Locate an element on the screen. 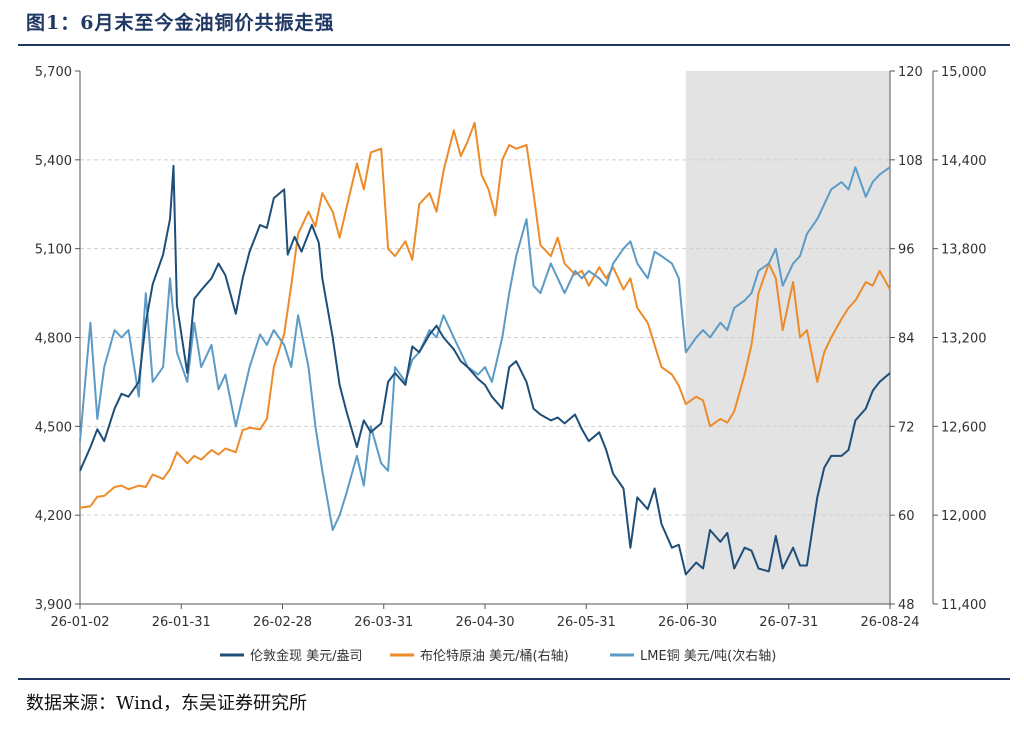 The height and width of the screenshot is (732, 1024). y-right2-tick-label: 14,400 is located at coordinates (964, 161).